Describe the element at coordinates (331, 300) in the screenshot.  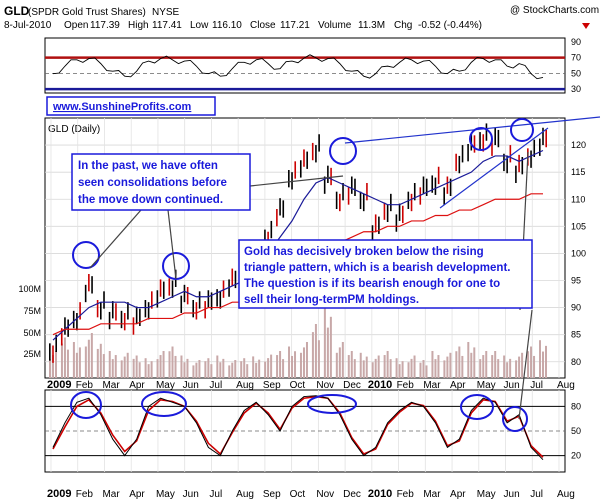
I see `right-note-line-4: sell their long-termPM holdings.` at that location.